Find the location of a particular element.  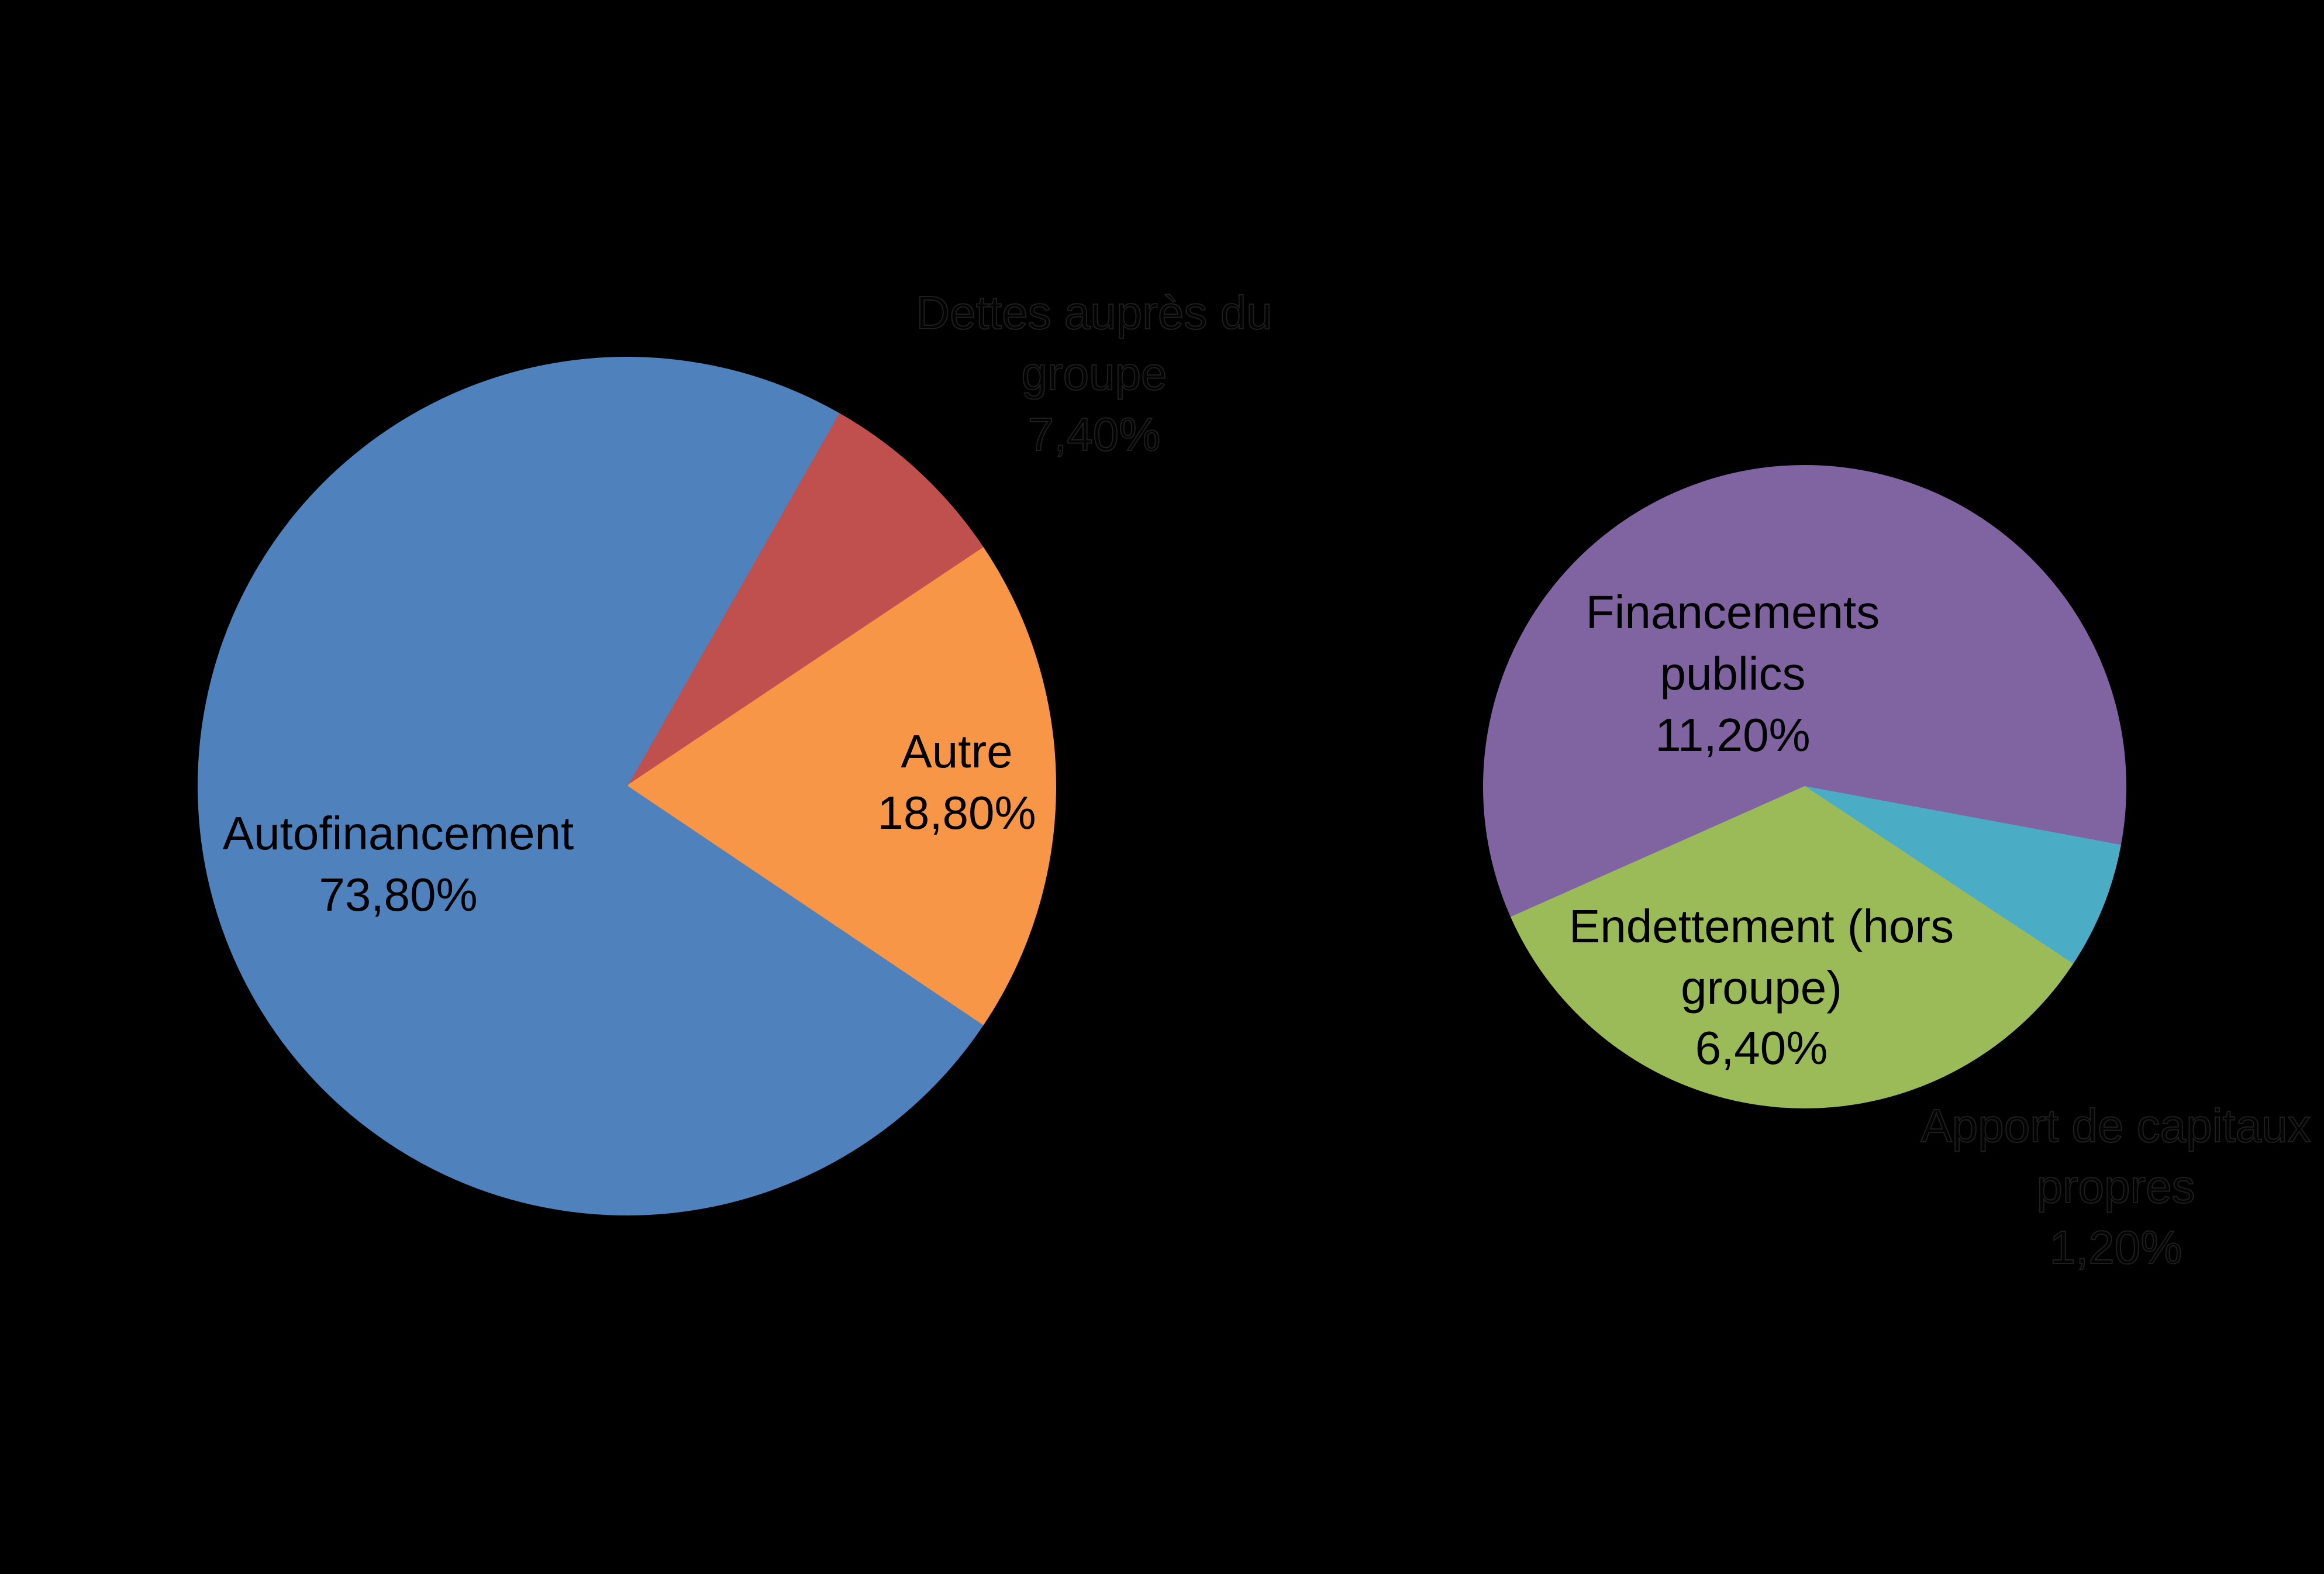

svg-text: Endettement (hors is located at coordinates (1761, 926).